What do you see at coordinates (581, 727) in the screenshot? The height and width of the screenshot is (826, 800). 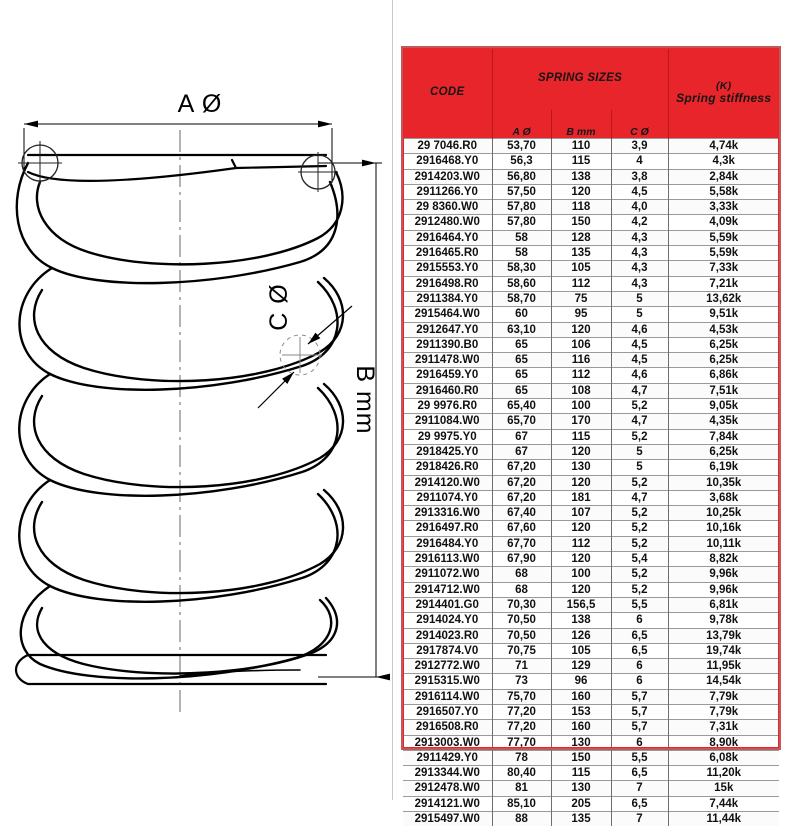 I see `cell-b-length: 160` at bounding box center [581, 727].